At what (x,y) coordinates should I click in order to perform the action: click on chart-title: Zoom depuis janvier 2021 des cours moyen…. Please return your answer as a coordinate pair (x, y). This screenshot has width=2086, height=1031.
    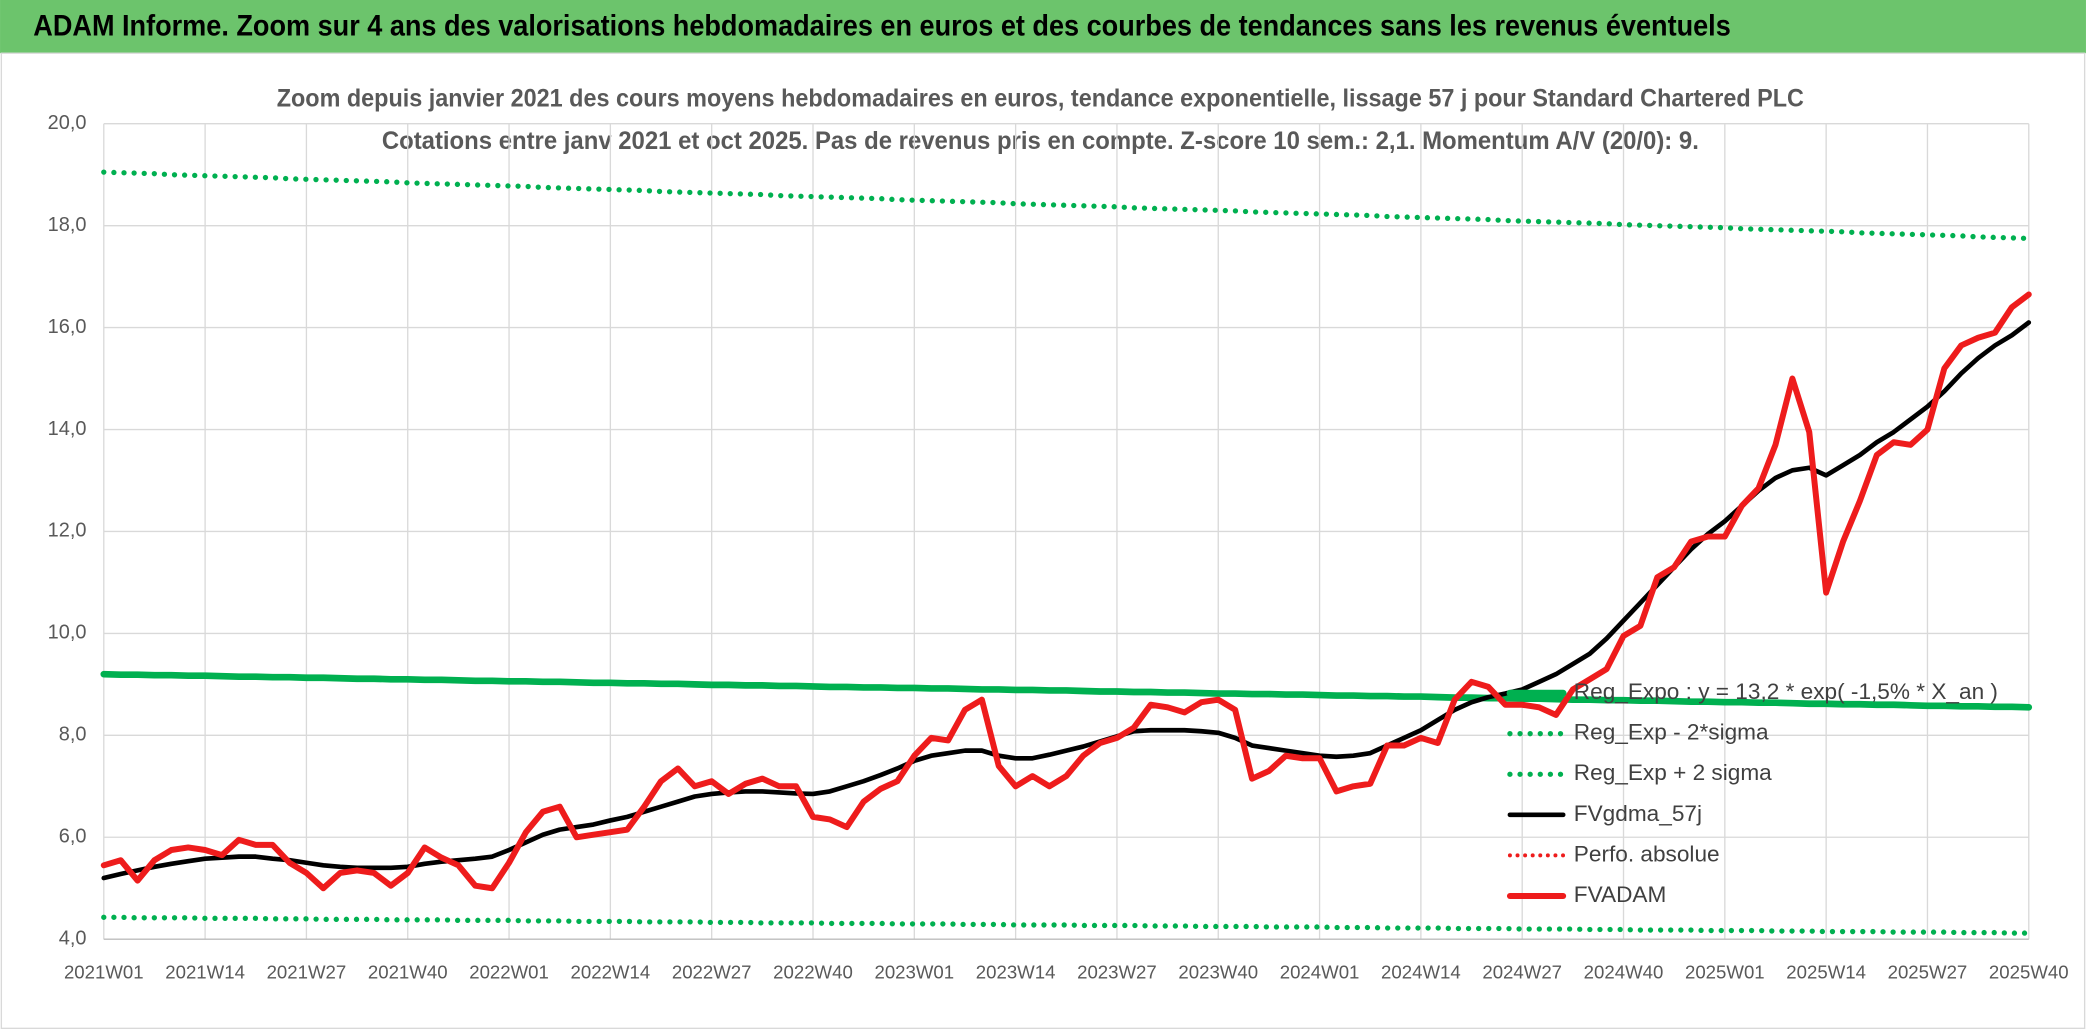
    Looking at the image, I should click on (1040, 98).